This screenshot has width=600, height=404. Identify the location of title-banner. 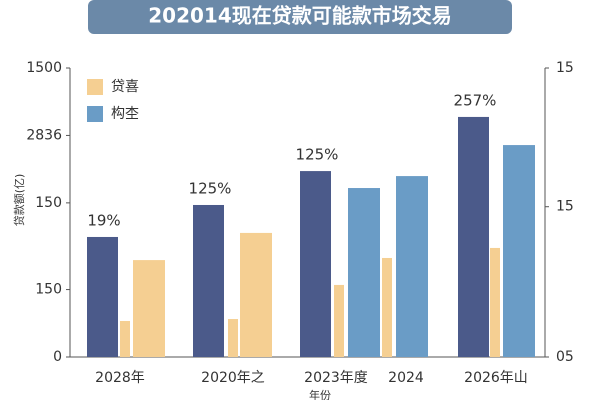
(300, 17).